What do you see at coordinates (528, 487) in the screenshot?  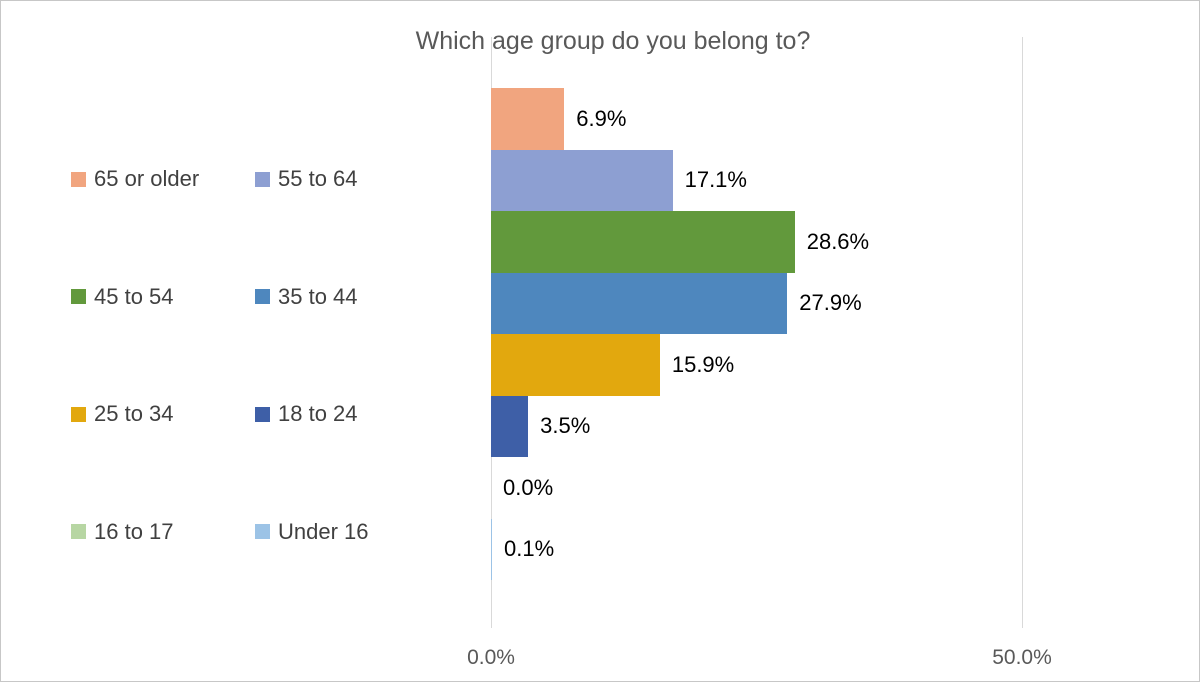 I see `data-label-16-to-17: 0.0%` at bounding box center [528, 487].